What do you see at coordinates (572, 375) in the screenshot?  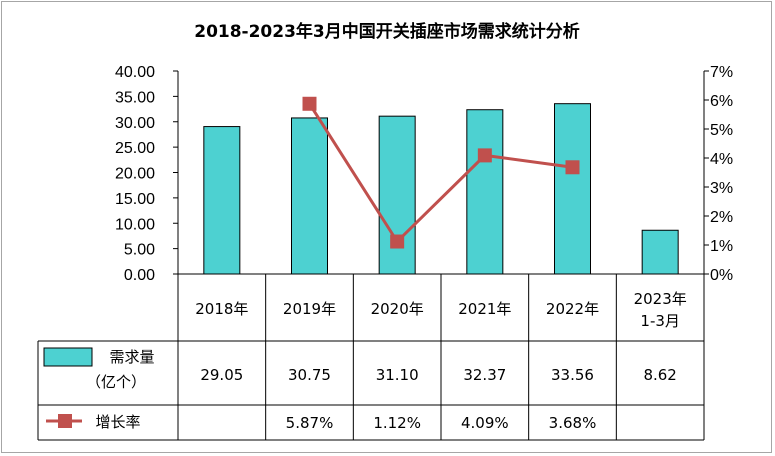 I see `bar-value-label: 33.56` at bounding box center [572, 375].